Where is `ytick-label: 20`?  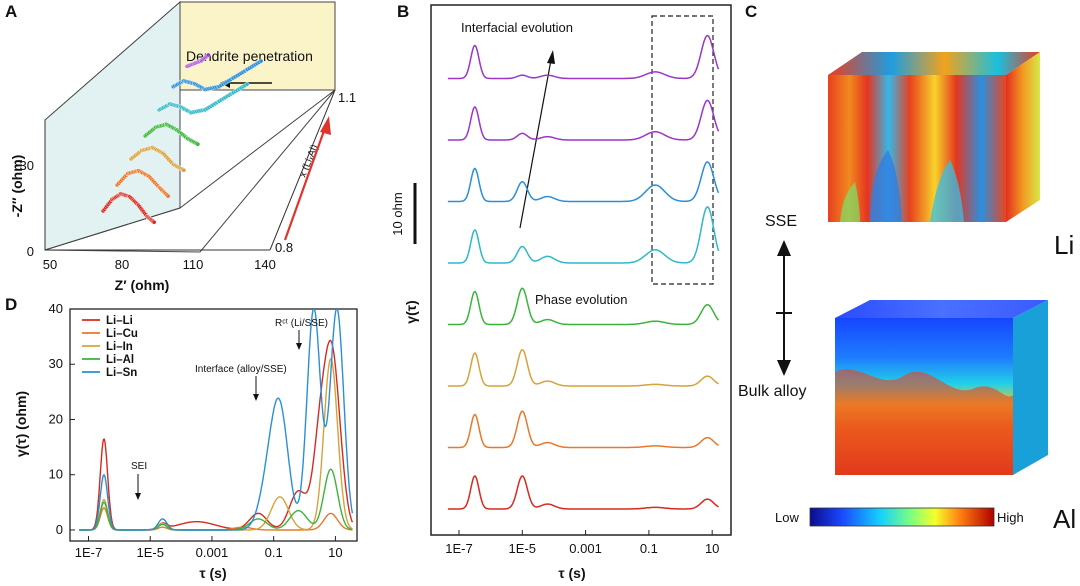 ytick-label: 20 is located at coordinates (56, 418).